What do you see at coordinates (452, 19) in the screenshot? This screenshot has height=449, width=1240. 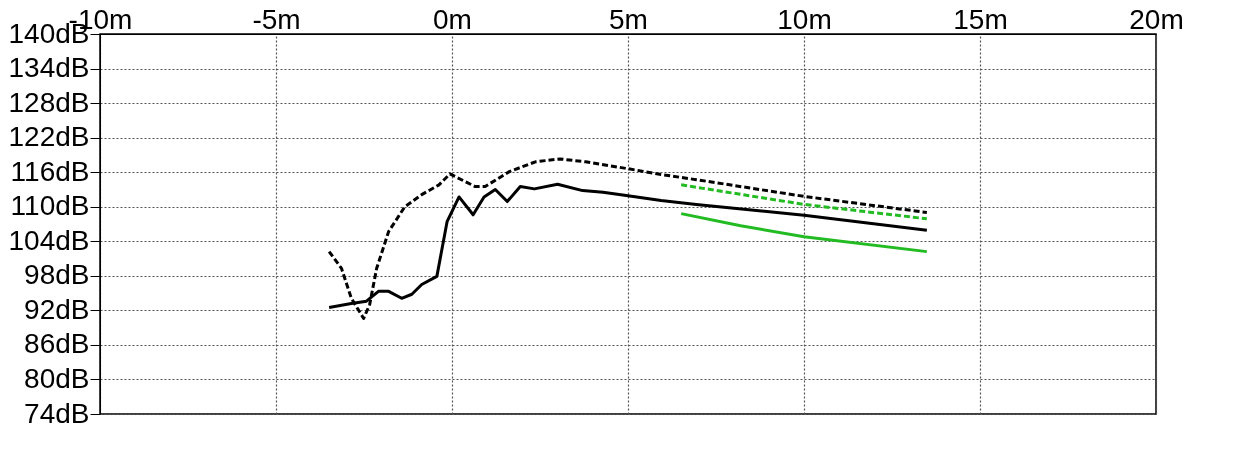 I see `x-tick-label: 0m` at bounding box center [452, 19].